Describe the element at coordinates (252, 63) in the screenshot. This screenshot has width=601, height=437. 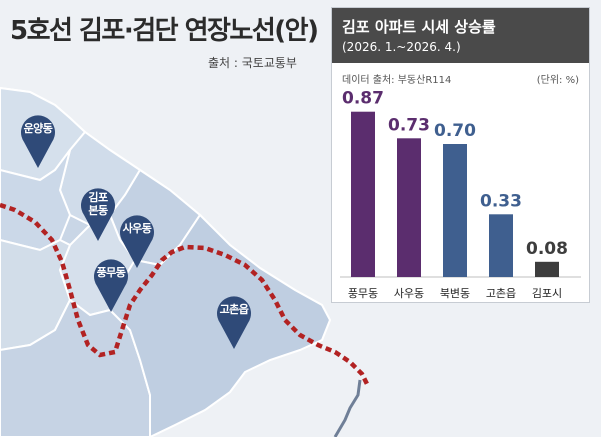
I see `map-source: 출처 : 국토교통부` at that location.